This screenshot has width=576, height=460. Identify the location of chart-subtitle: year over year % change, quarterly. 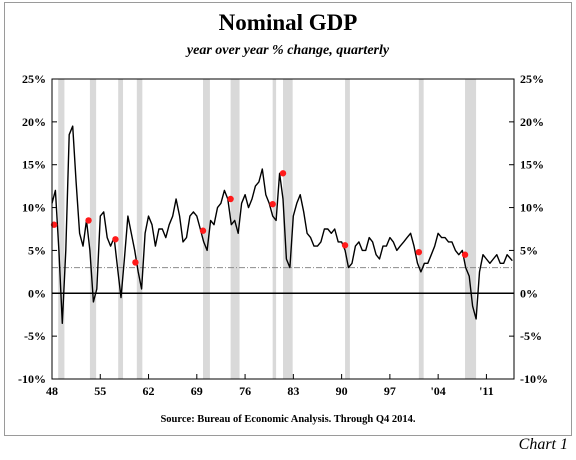
(288, 50).